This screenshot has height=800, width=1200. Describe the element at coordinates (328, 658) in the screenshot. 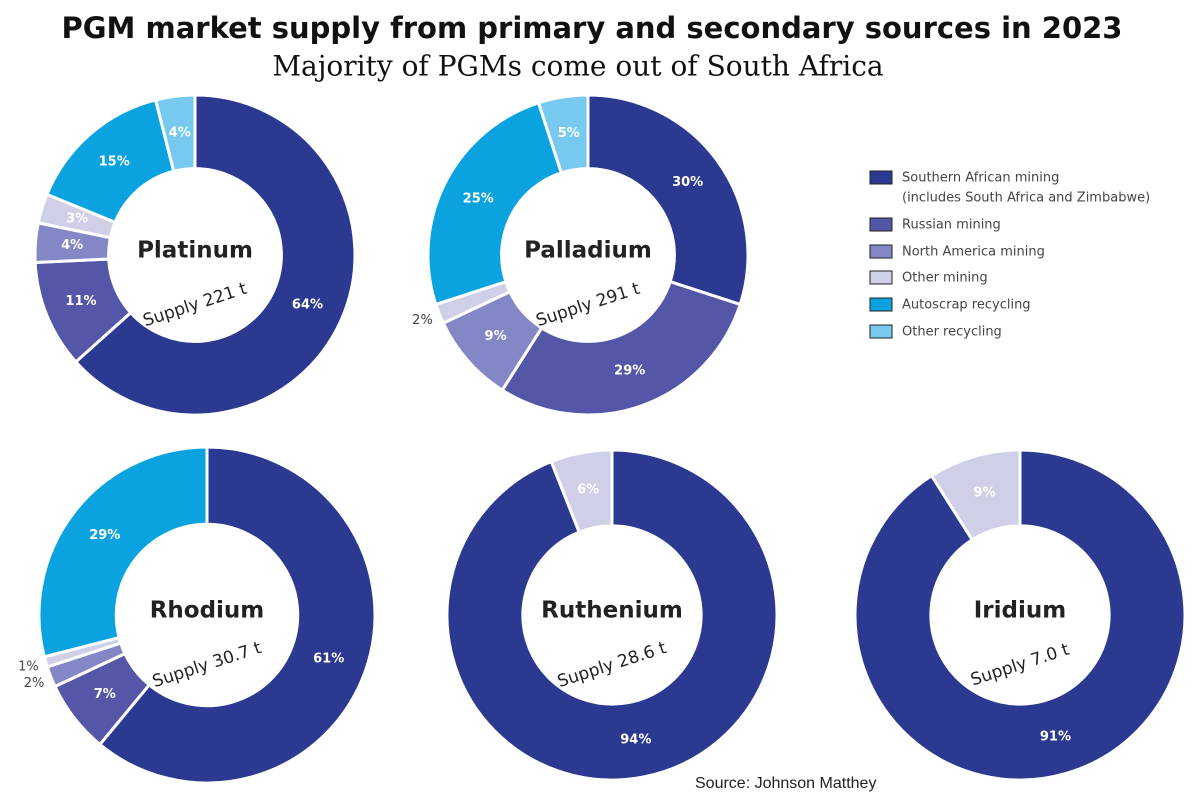

I see `data-label: 61%` at that location.